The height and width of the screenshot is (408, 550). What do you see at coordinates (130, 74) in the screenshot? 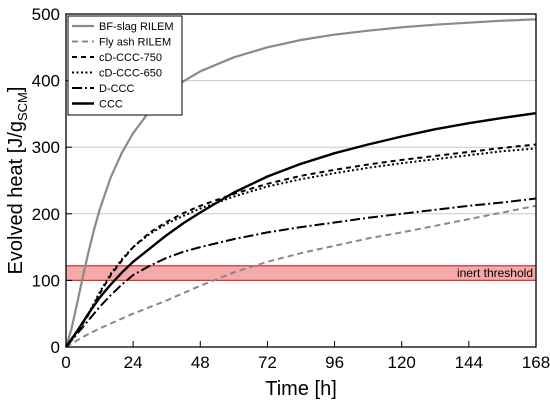
I see `legend-label-cd-ccc-650: cD-CCC-650` at bounding box center [130, 74].